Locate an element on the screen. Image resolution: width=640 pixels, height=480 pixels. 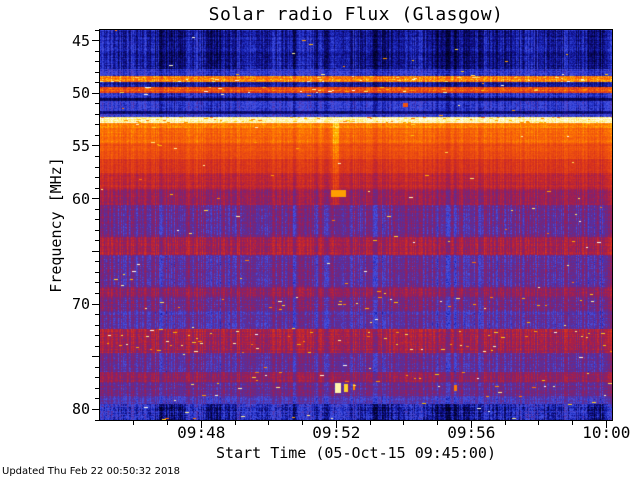
x-tick-label: 09:52 is located at coordinates (336, 432).